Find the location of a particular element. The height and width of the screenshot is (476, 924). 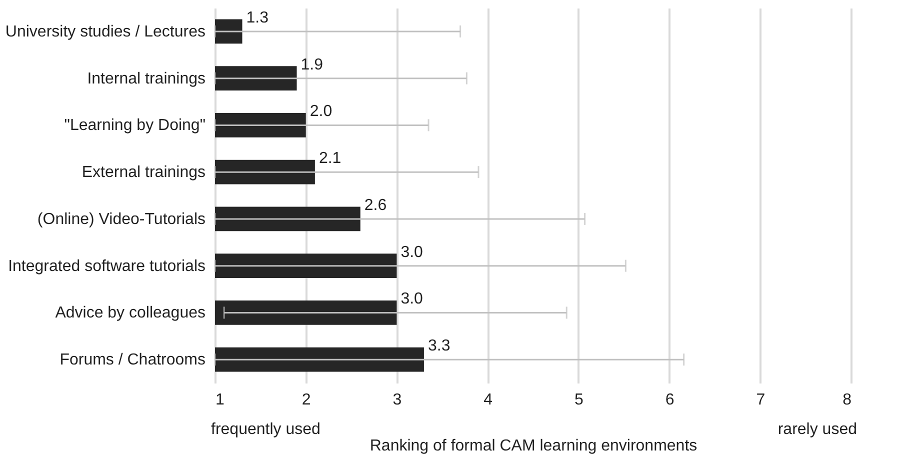

x-tick-label: 2 is located at coordinates (306, 400).